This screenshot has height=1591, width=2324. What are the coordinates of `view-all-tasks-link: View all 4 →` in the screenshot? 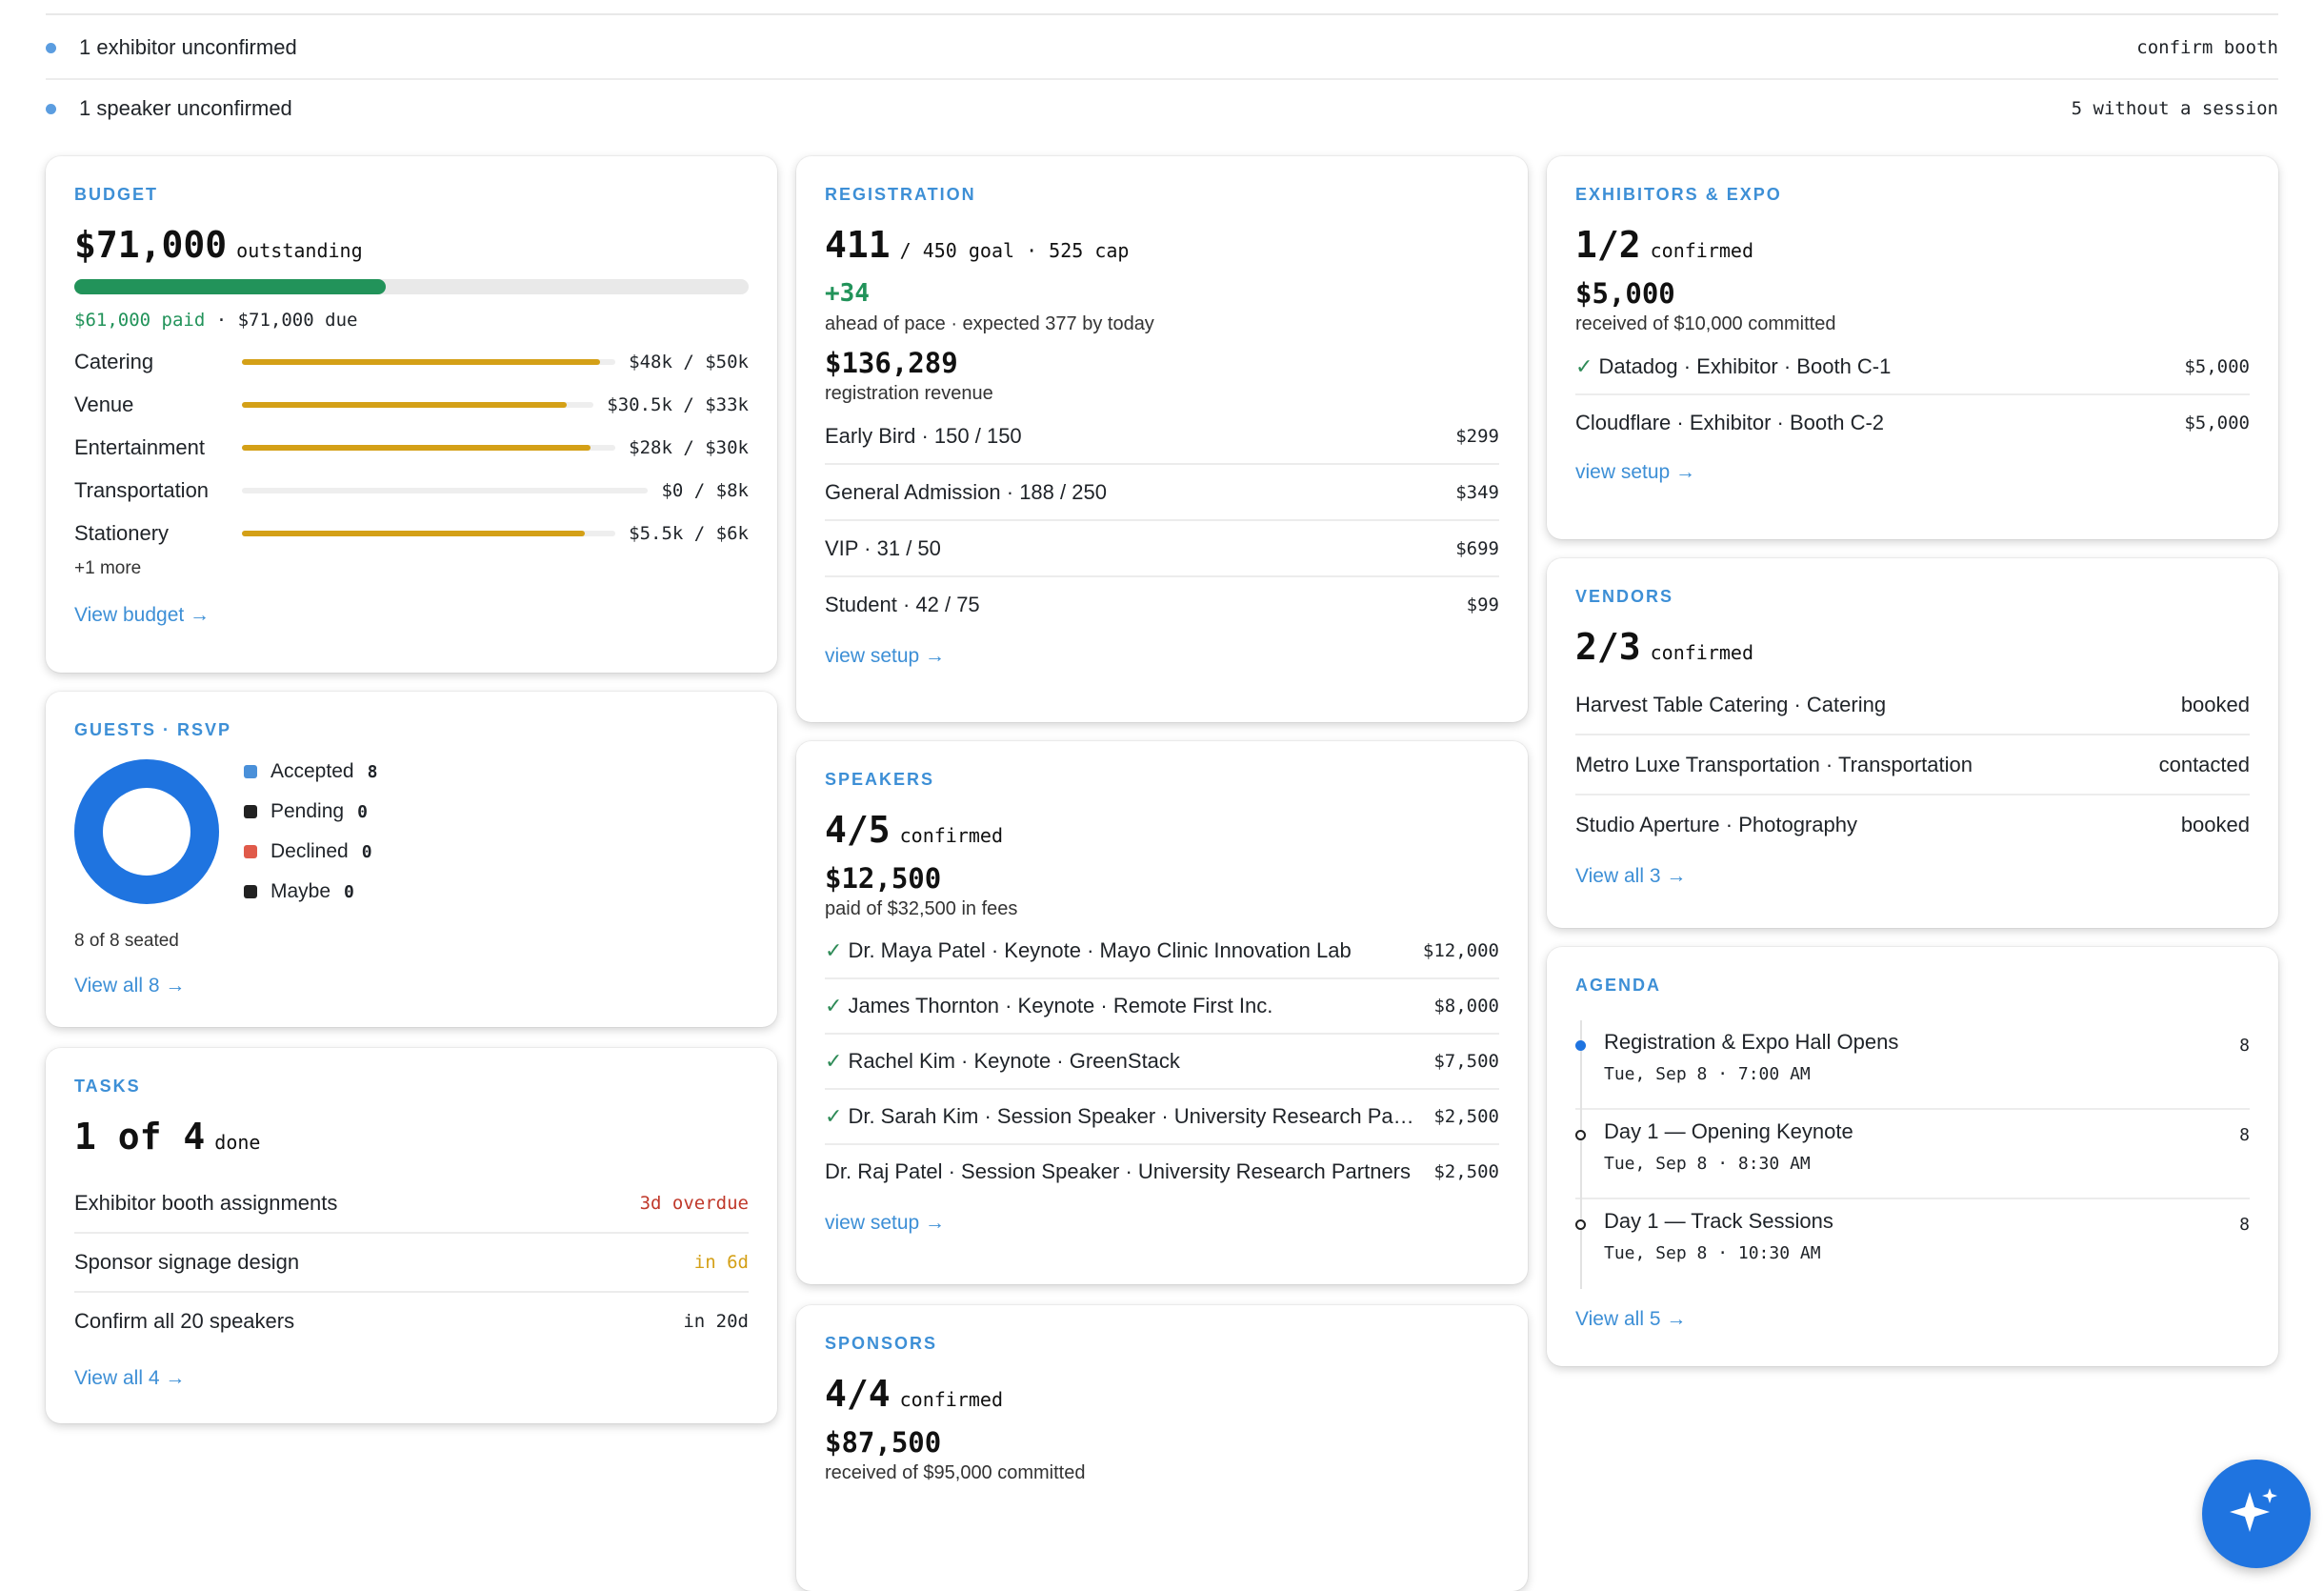 It's located at (130, 1378).